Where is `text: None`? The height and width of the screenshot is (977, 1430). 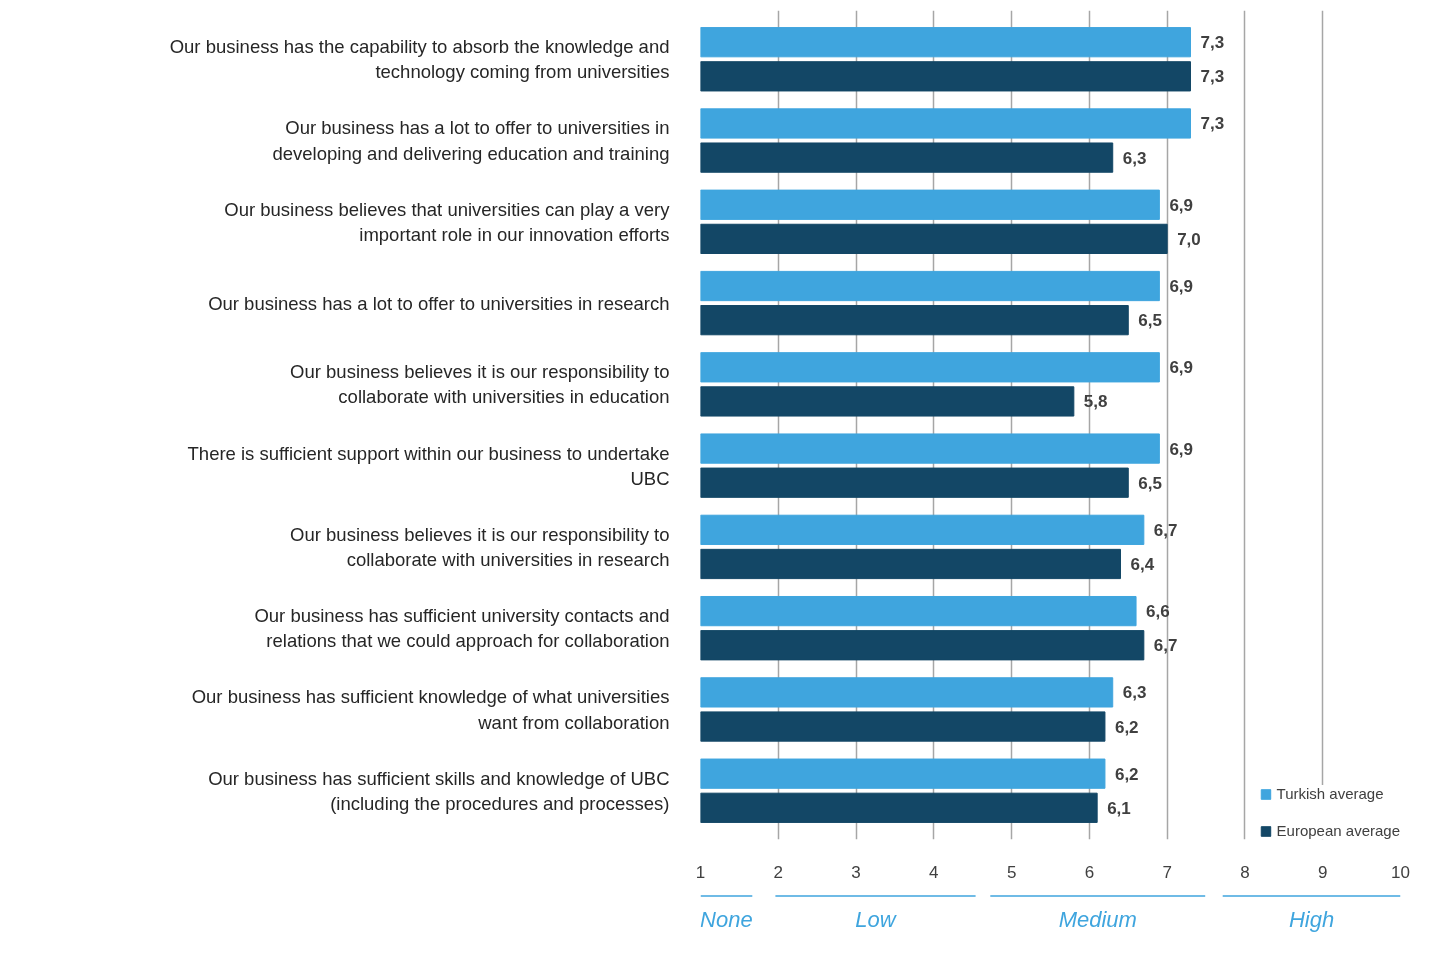 text: None is located at coordinates (726, 919).